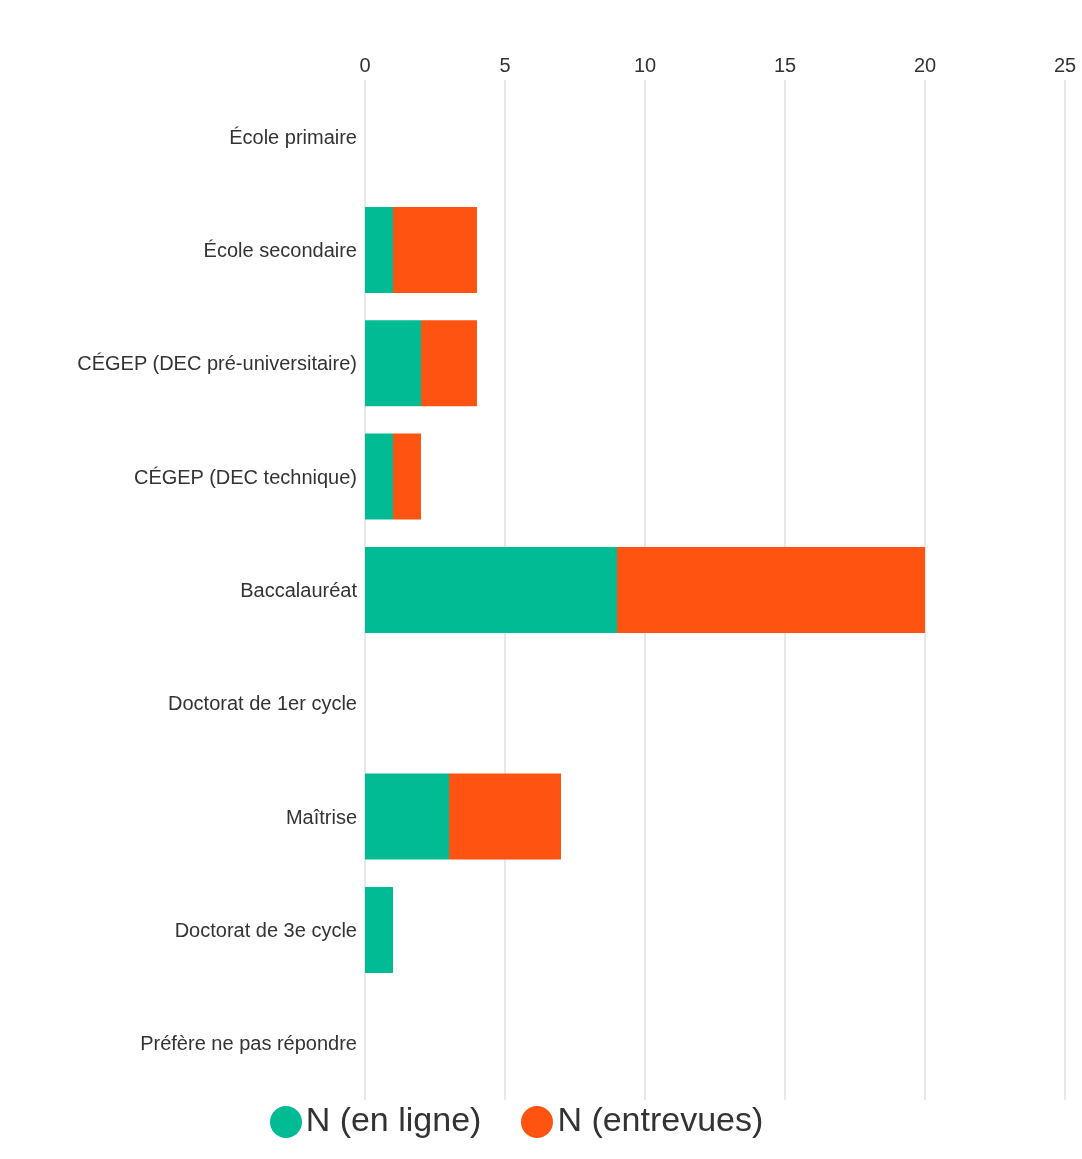  What do you see at coordinates (248, 1043) in the screenshot?
I see `y-tick-label: Préfère ne pas répondre` at bounding box center [248, 1043].